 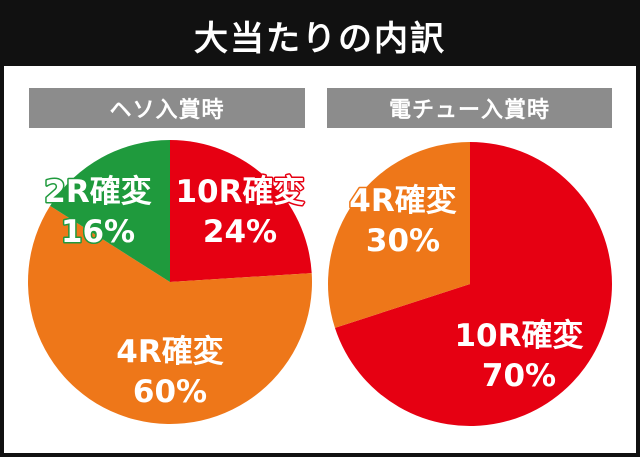 I want to click on right-chart-title: 電チュー入賞時, so click(x=469, y=110).